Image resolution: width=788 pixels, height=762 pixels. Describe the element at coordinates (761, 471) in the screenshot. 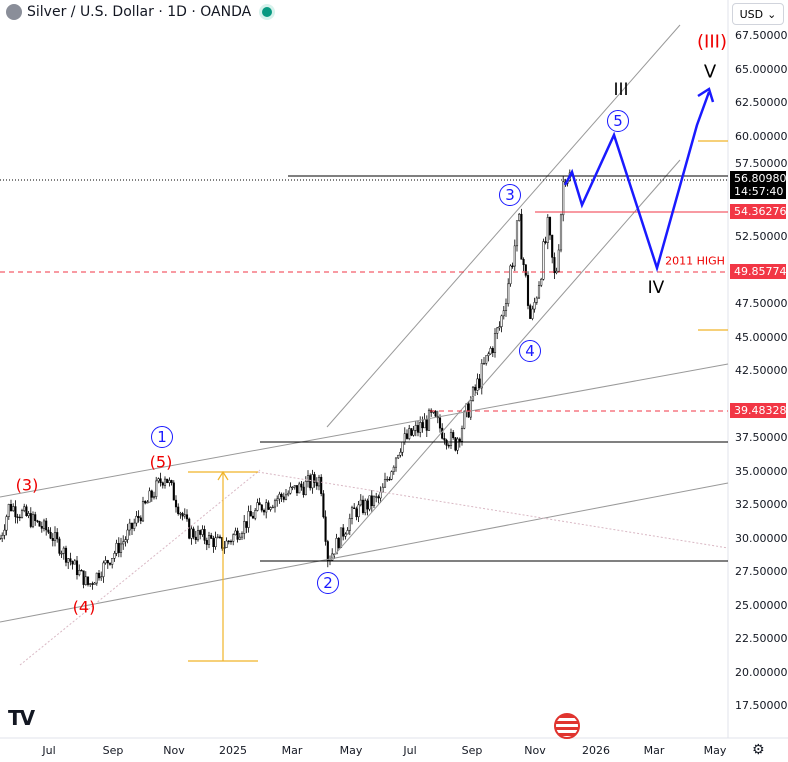

I see `price-tick: 35.00000` at that location.